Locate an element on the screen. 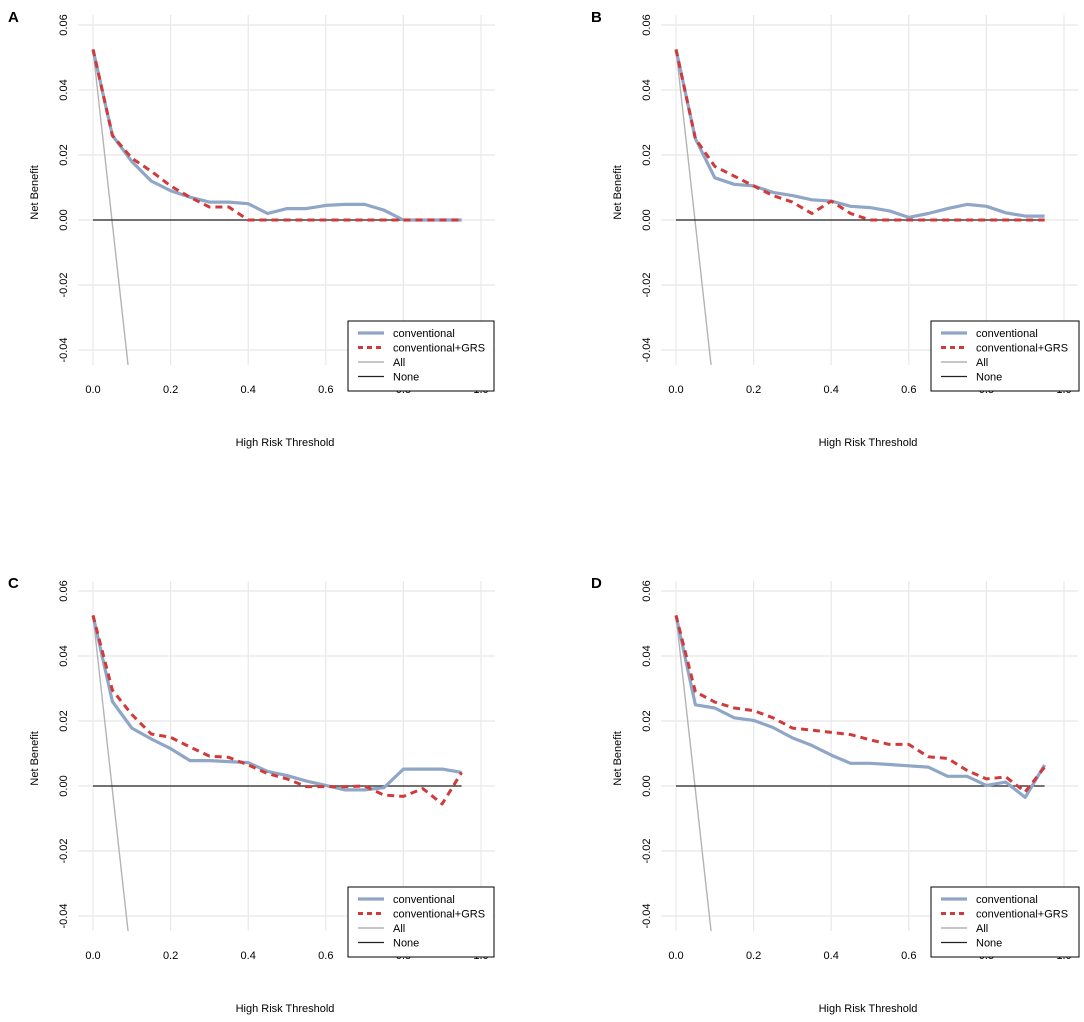  panel-letter: B is located at coordinates (596, 17).